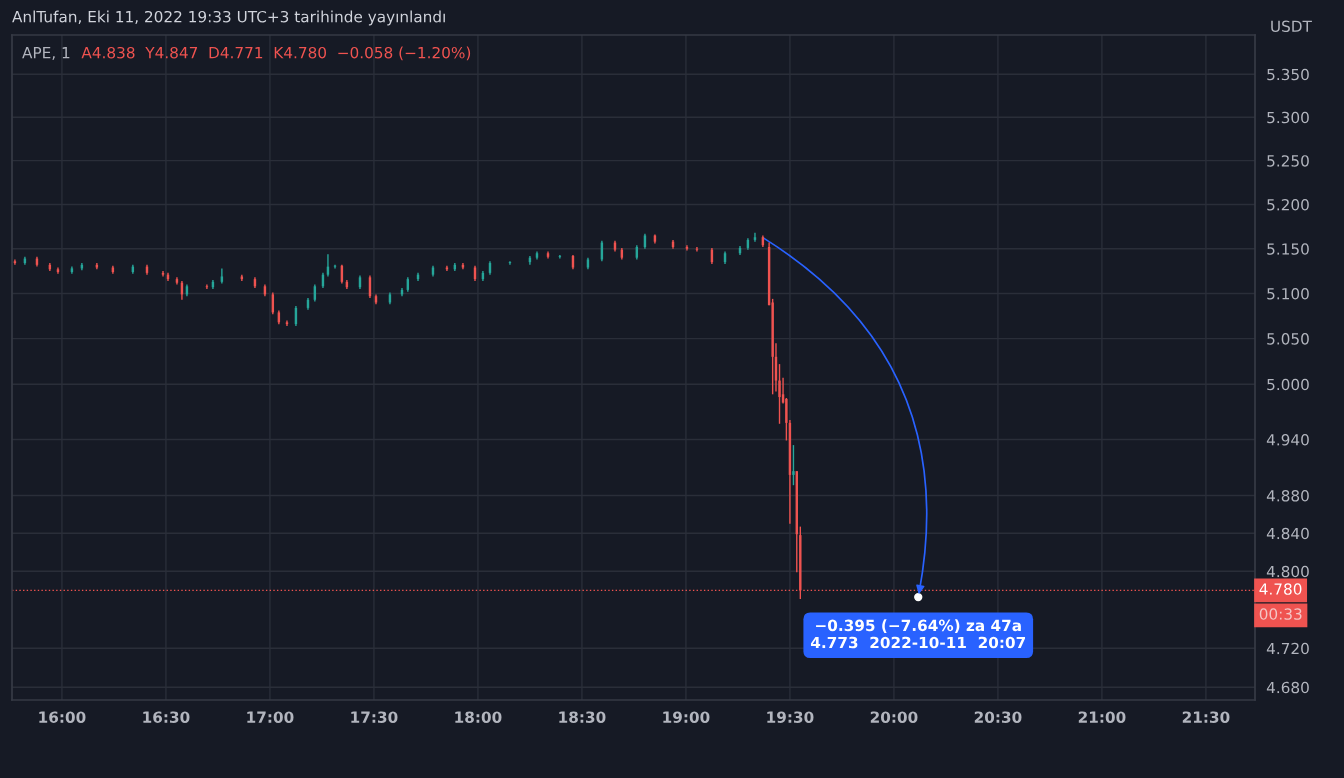 This screenshot has height=778, width=1344. What do you see at coordinates (1288, 161) in the screenshot?
I see `y-tick-label: 5.250` at bounding box center [1288, 161].